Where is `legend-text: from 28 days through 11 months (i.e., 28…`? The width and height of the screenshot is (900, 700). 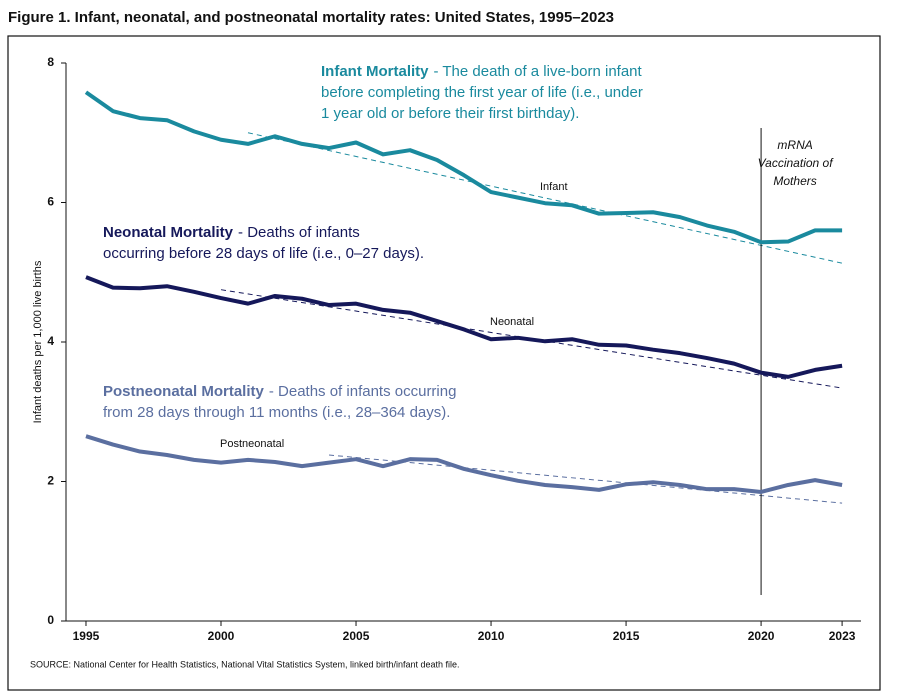 legend-text: from 28 days through 11 months (i.e., 28… is located at coordinates (276, 412).